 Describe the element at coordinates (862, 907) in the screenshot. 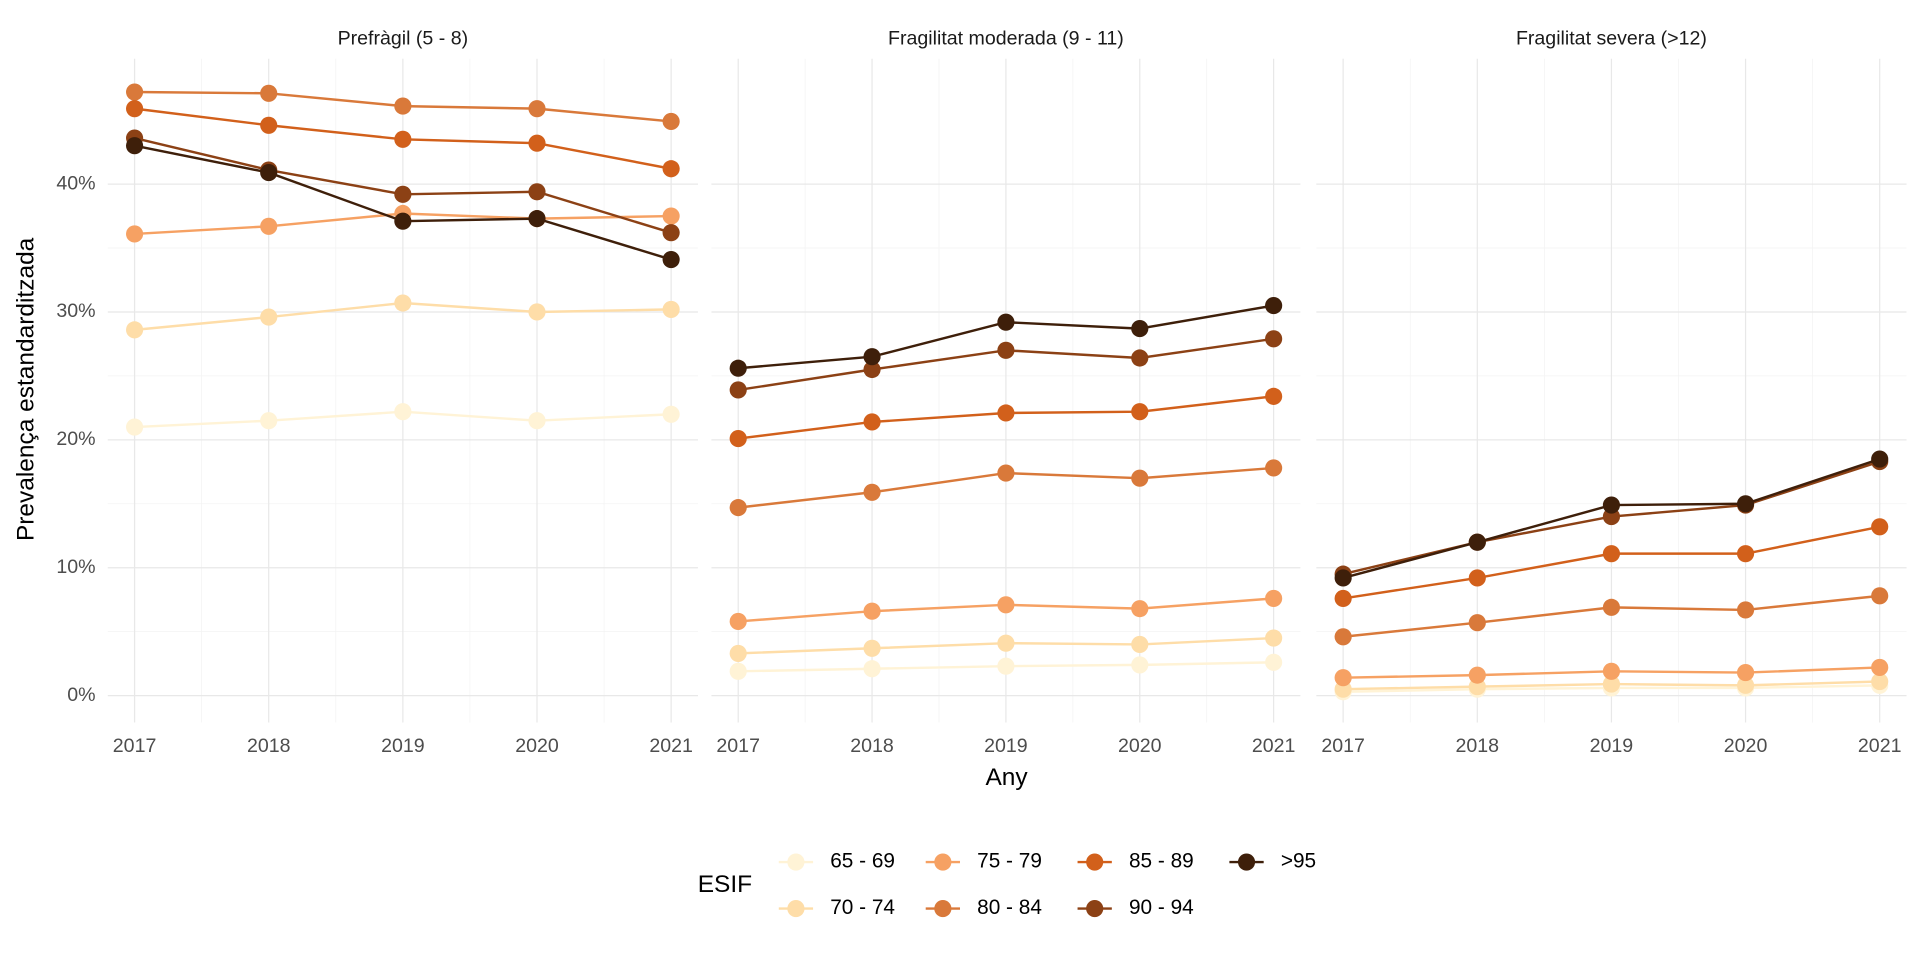

I see `legend-label: 70 - 74` at that location.